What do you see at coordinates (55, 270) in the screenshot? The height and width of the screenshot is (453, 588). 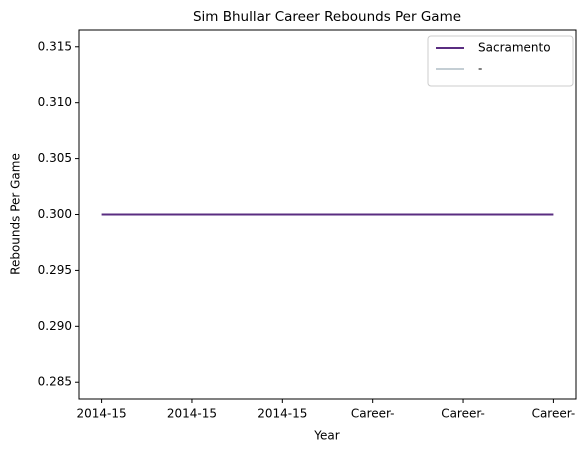 I see `y-tick-label: 0.295` at bounding box center [55, 270].